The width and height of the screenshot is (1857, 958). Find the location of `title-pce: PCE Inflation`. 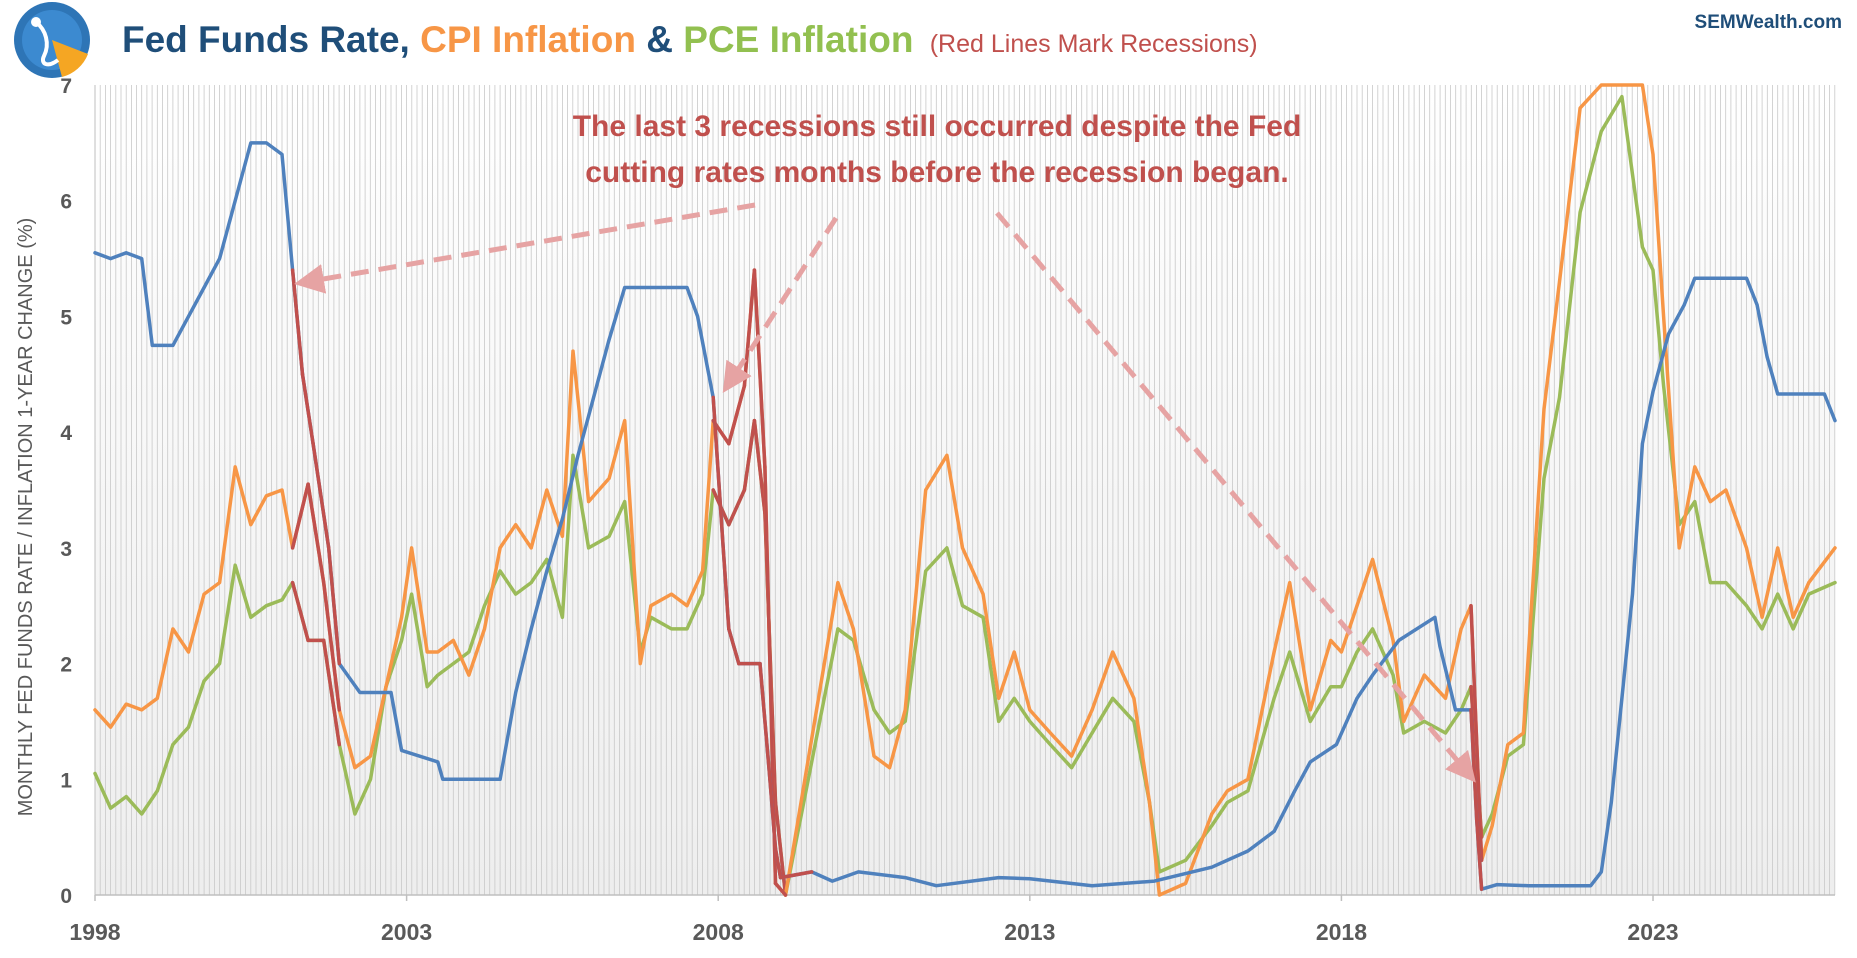

title-pce: PCE Inflation is located at coordinates (798, 39).